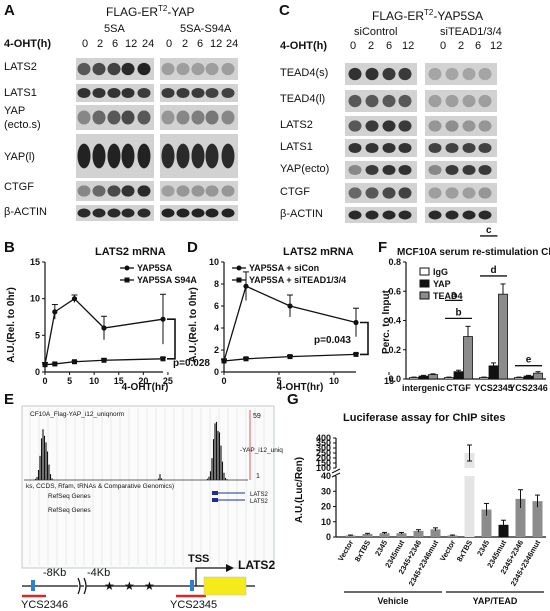 The width and height of the screenshot is (550, 611). What do you see at coordinates (9, 247) in the screenshot?
I see `panel-b-letter: B` at bounding box center [9, 247].